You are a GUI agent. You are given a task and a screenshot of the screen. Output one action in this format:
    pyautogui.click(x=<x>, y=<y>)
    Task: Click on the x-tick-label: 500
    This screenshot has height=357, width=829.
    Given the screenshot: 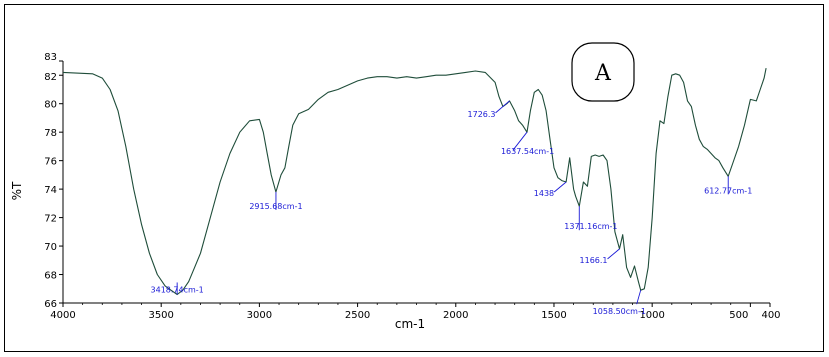 What is the action you would take?
    pyautogui.click(x=738, y=315)
    